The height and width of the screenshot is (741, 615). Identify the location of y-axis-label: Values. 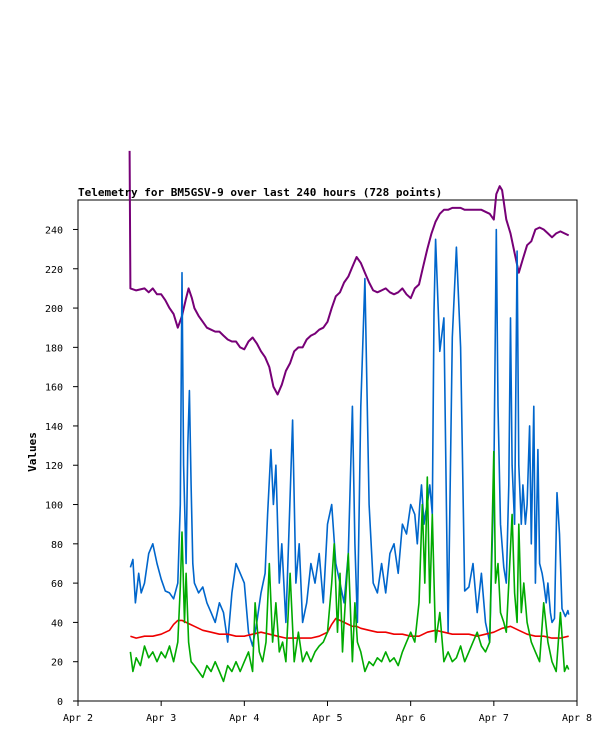
(32, 452).